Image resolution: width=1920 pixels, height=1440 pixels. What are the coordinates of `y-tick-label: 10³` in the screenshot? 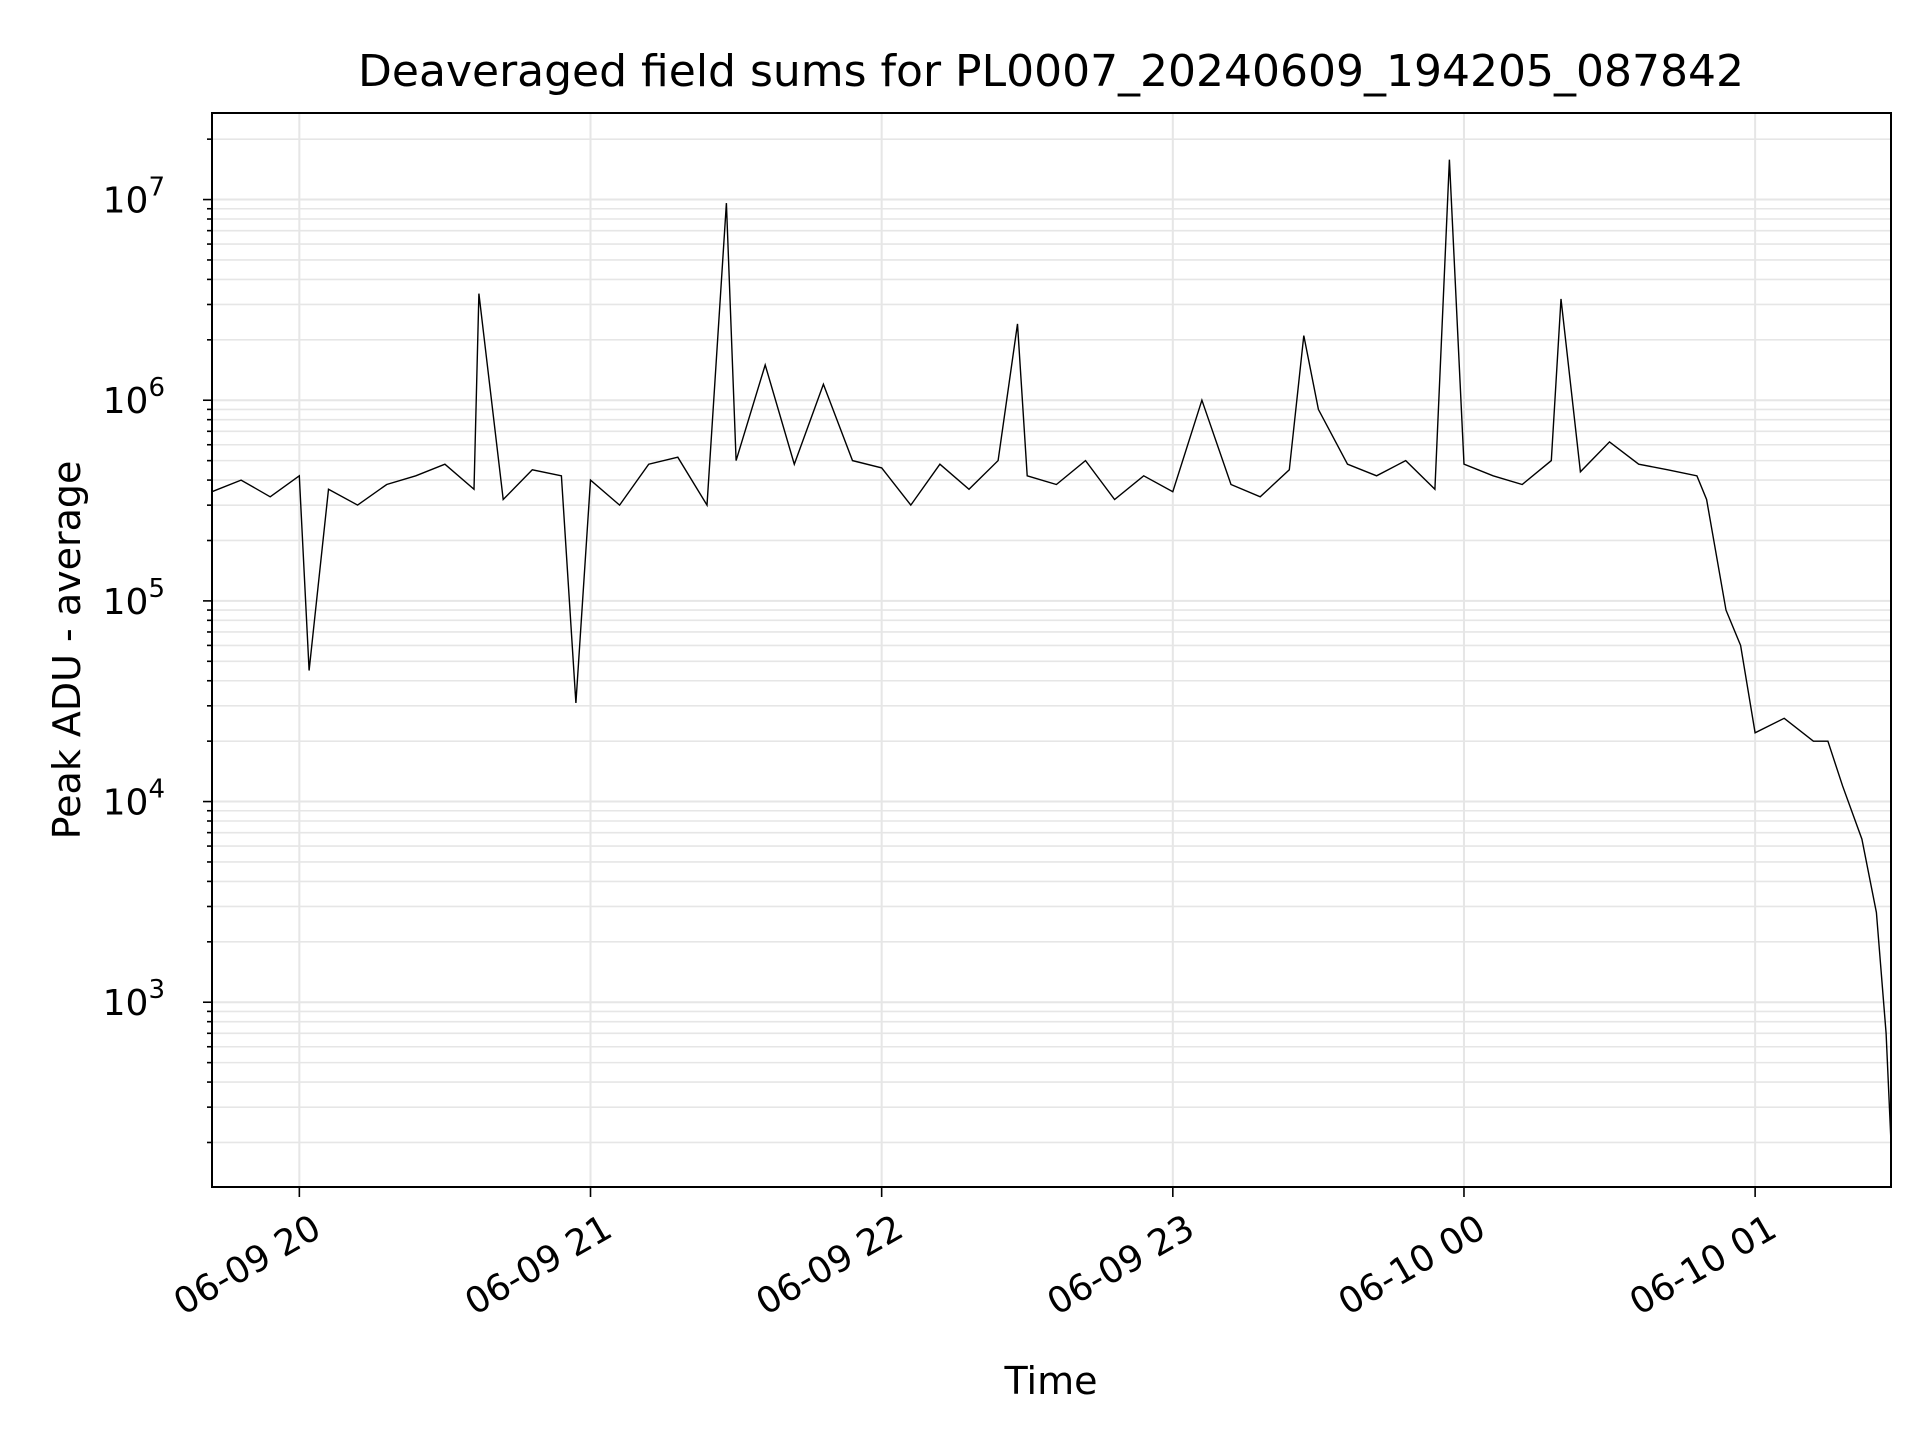 It's located at (134, 999).